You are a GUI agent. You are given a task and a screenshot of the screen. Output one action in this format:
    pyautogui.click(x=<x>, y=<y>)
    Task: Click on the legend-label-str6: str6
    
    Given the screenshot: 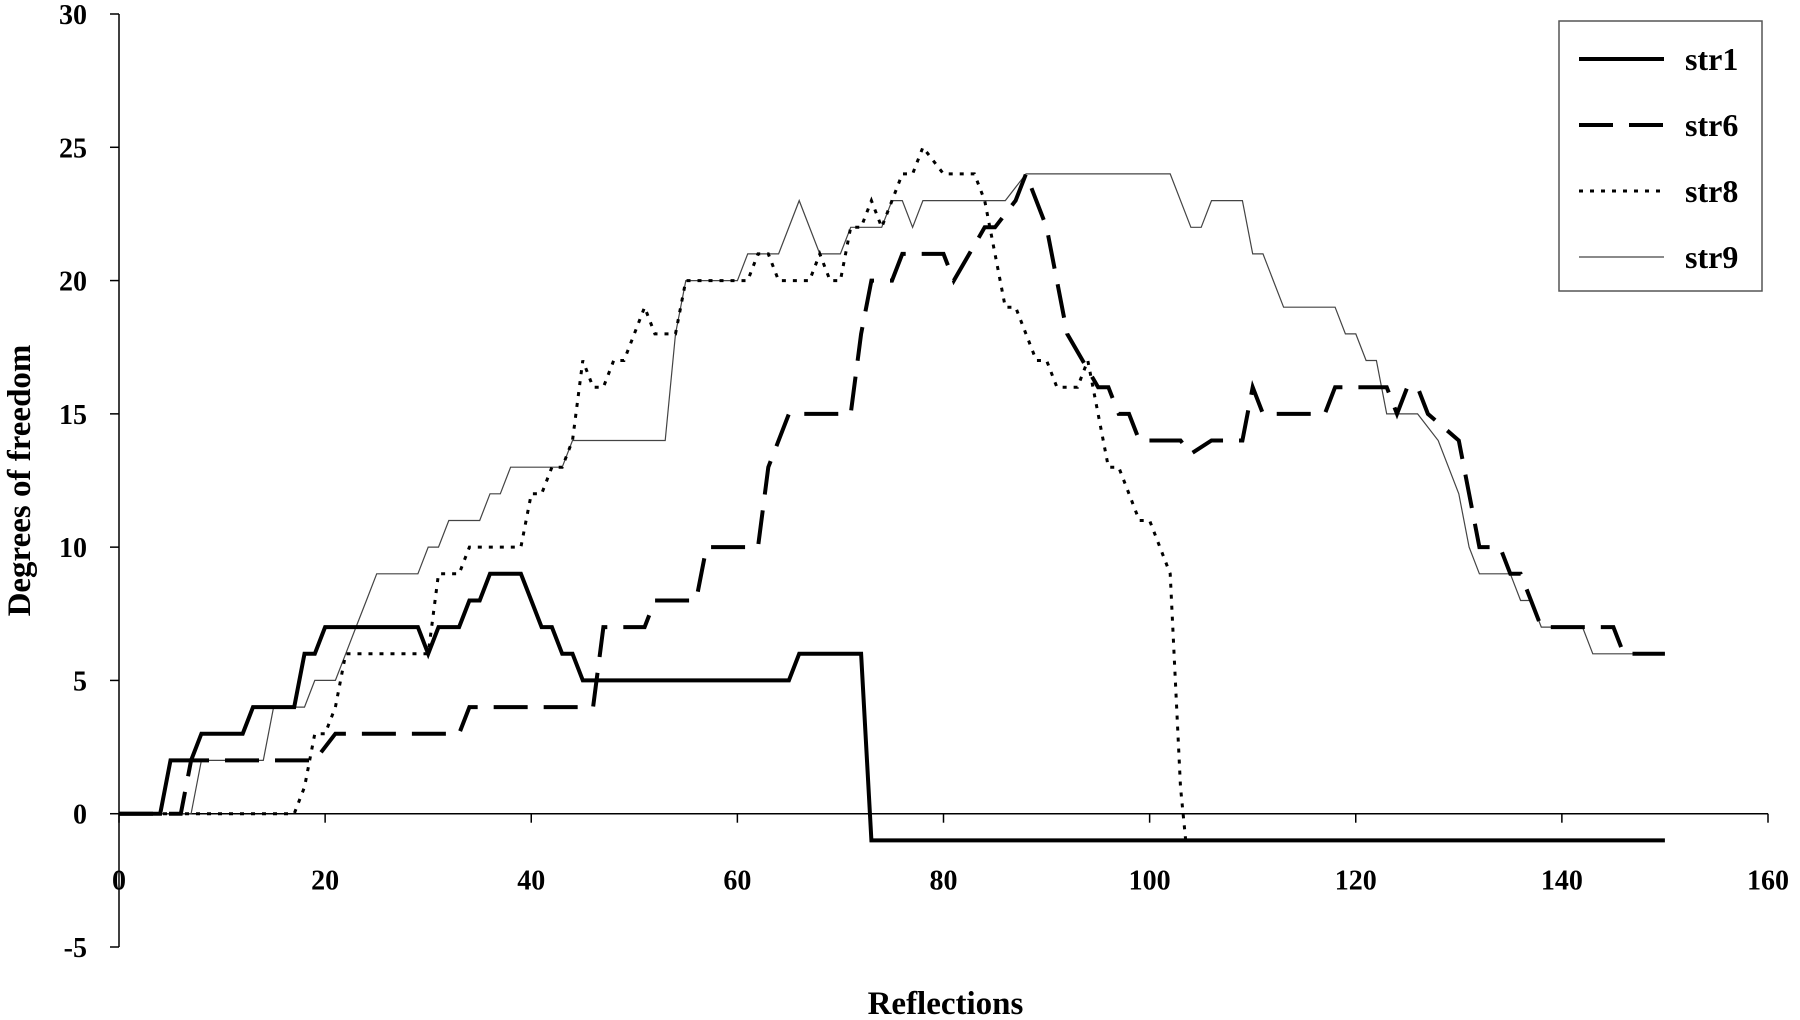 What is the action you would take?
    pyautogui.click(x=1711, y=125)
    